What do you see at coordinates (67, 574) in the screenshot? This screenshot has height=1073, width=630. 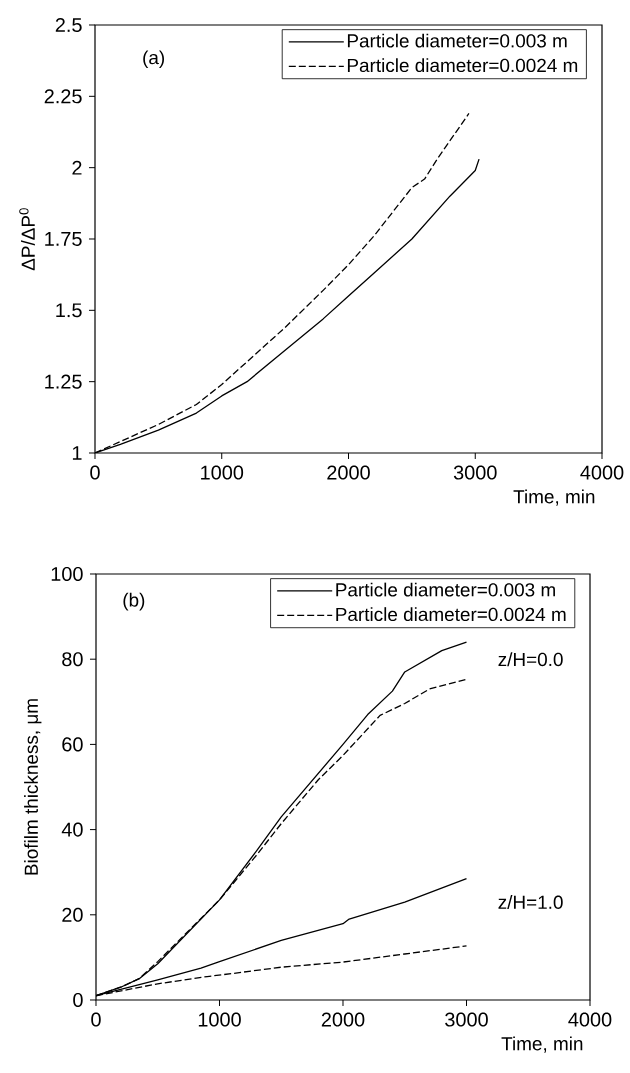 I see `y-tick-label: 100` at bounding box center [67, 574].